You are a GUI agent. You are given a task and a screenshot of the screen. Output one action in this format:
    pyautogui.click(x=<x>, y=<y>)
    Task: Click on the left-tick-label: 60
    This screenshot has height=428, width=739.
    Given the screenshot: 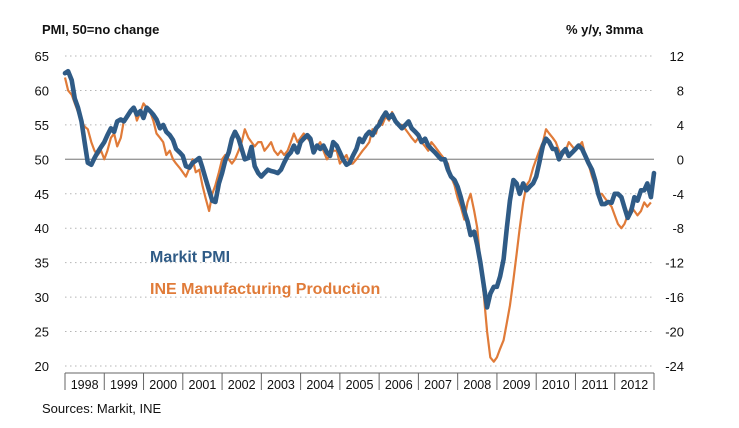 What is the action you would take?
    pyautogui.click(x=42, y=90)
    